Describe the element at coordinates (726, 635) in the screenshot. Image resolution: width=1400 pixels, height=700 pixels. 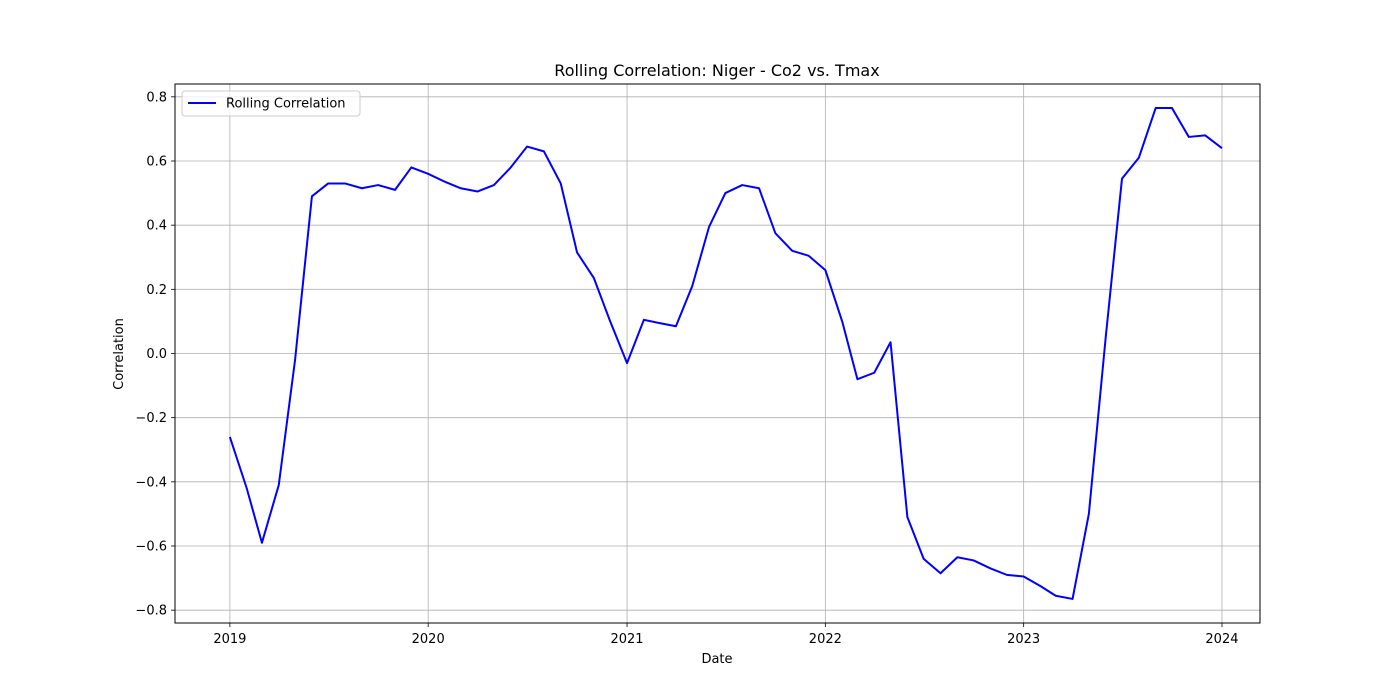
I see `x-axis: 2019 2020 2021 2022 2023 2024` at that location.